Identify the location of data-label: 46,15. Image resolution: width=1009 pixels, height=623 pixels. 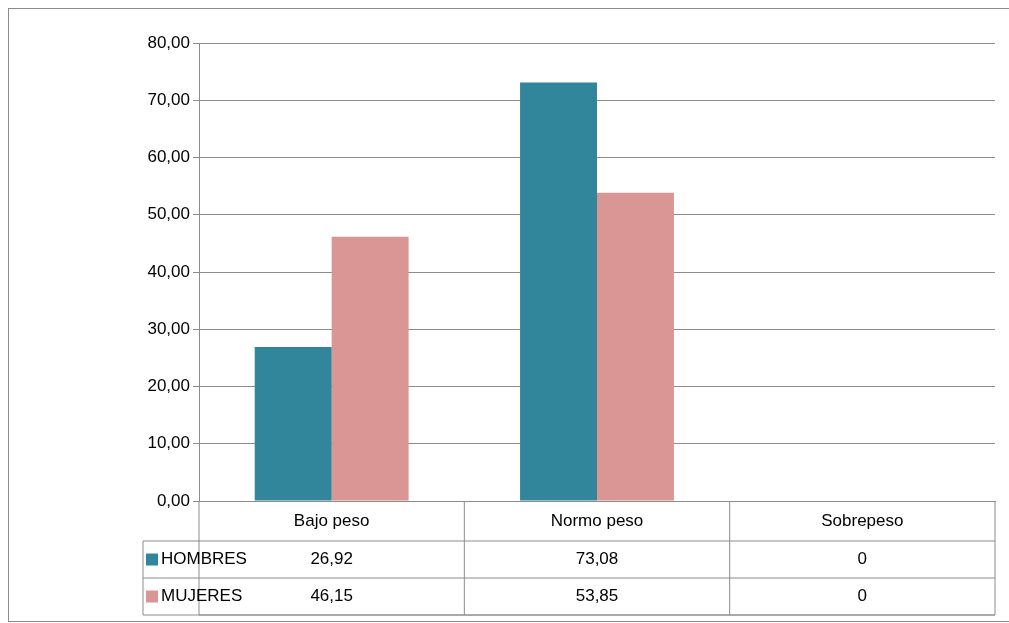
(331, 596).